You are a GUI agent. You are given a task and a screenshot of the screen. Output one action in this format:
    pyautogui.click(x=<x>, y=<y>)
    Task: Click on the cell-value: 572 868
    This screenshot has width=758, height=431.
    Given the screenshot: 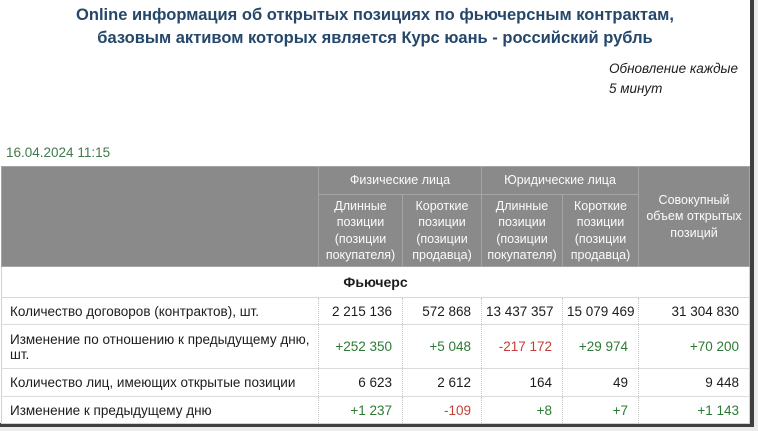 What is the action you would take?
    pyautogui.click(x=442, y=311)
    